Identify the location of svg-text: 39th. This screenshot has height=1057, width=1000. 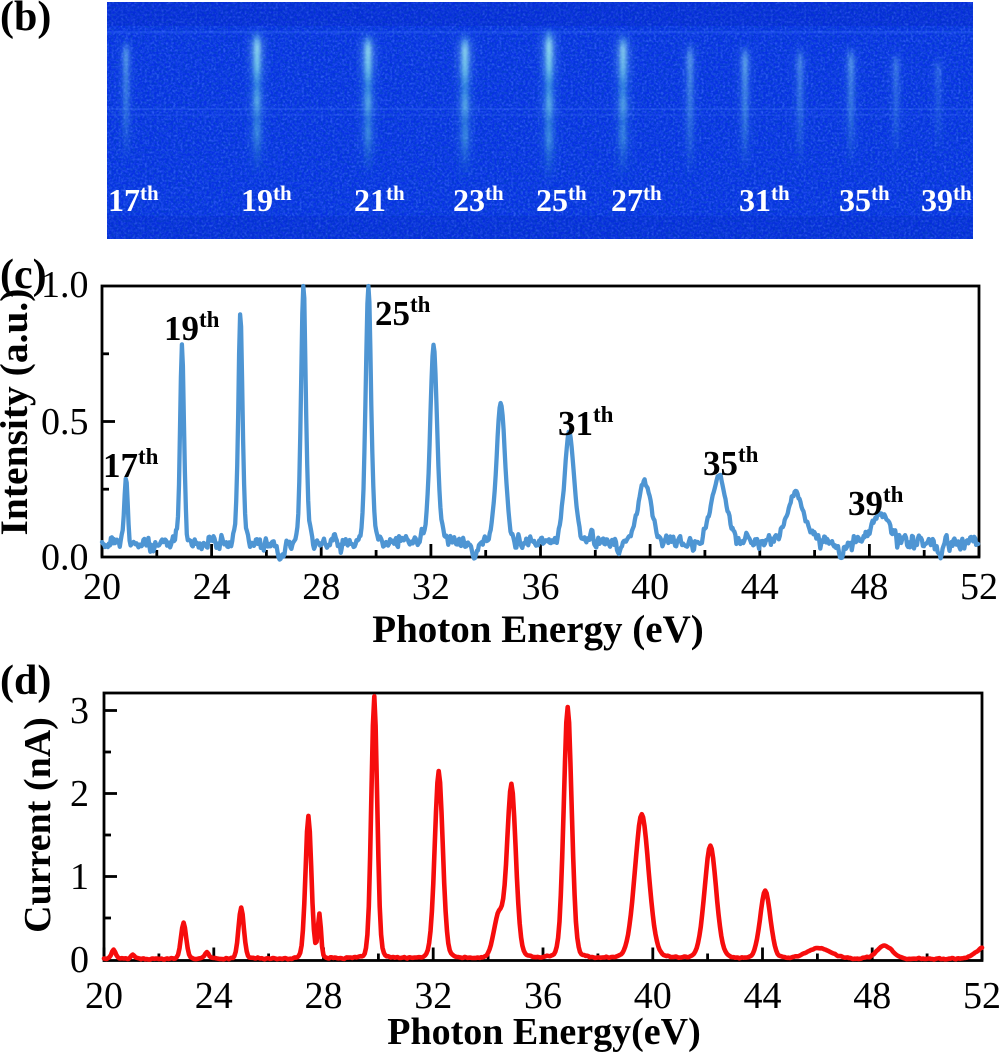
(876, 502).